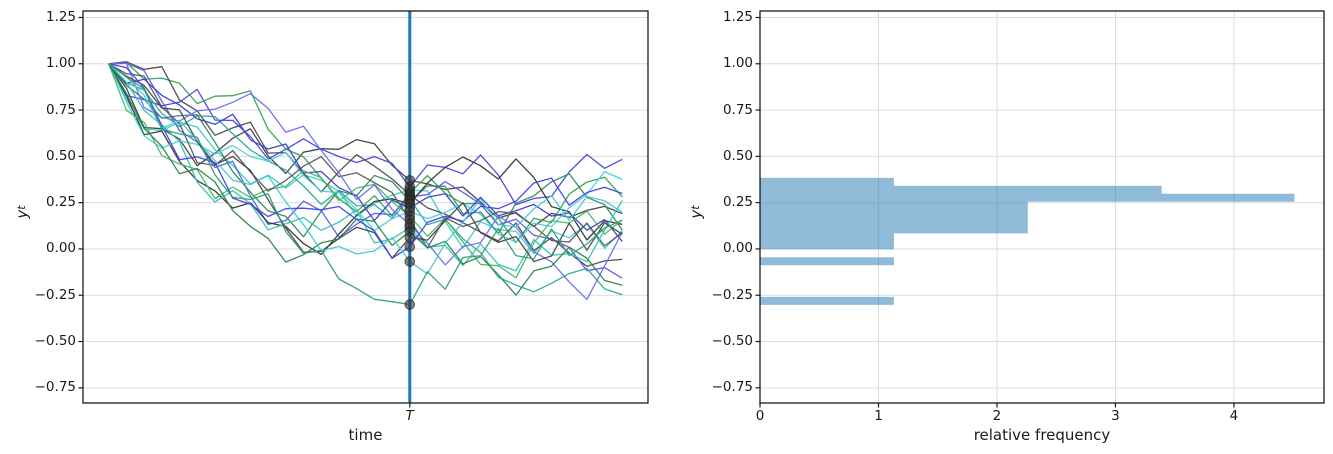  Describe the element at coordinates (55, 341) in the screenshot. I see `left-y-tick-label: −0.50` at that location.